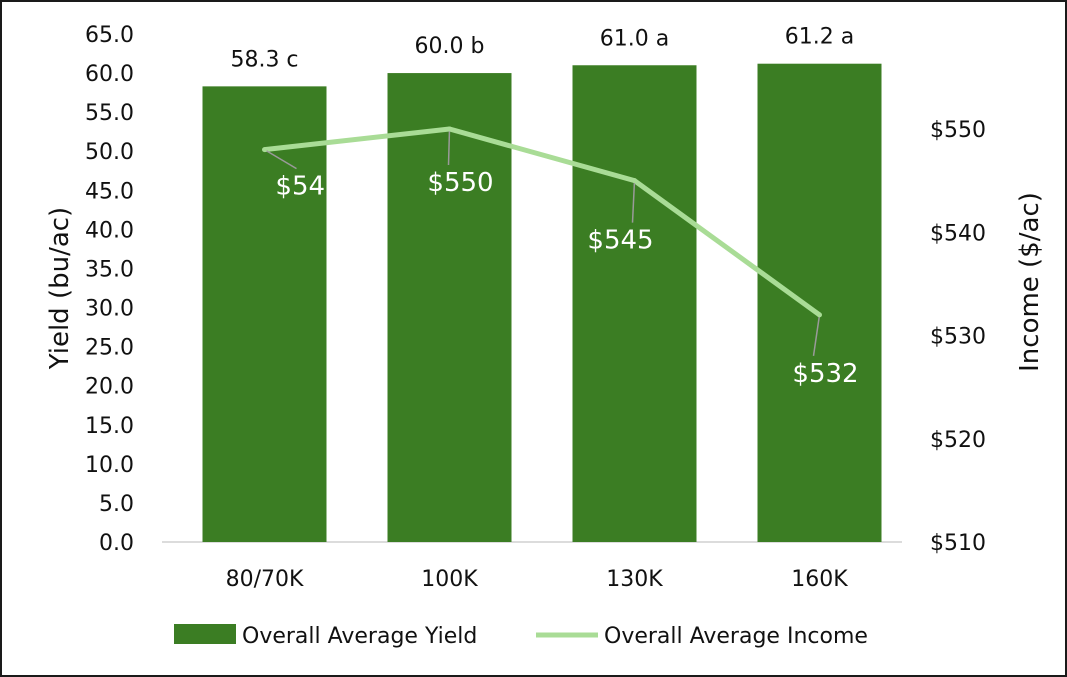  Describe the element at coordinates (958, 337) in the screenshot. I see `y-right-tick-label: $530` at that location.